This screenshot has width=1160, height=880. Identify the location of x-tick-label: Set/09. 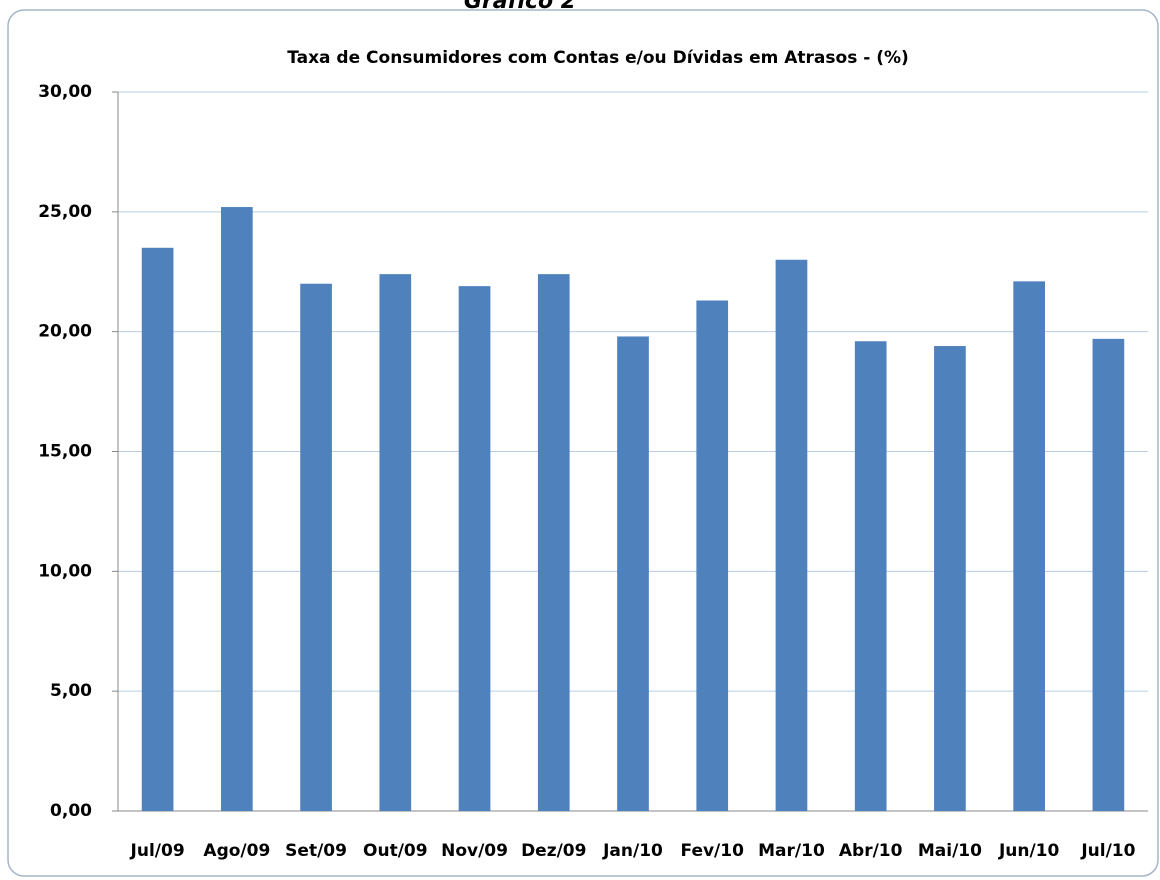
(316, 851).